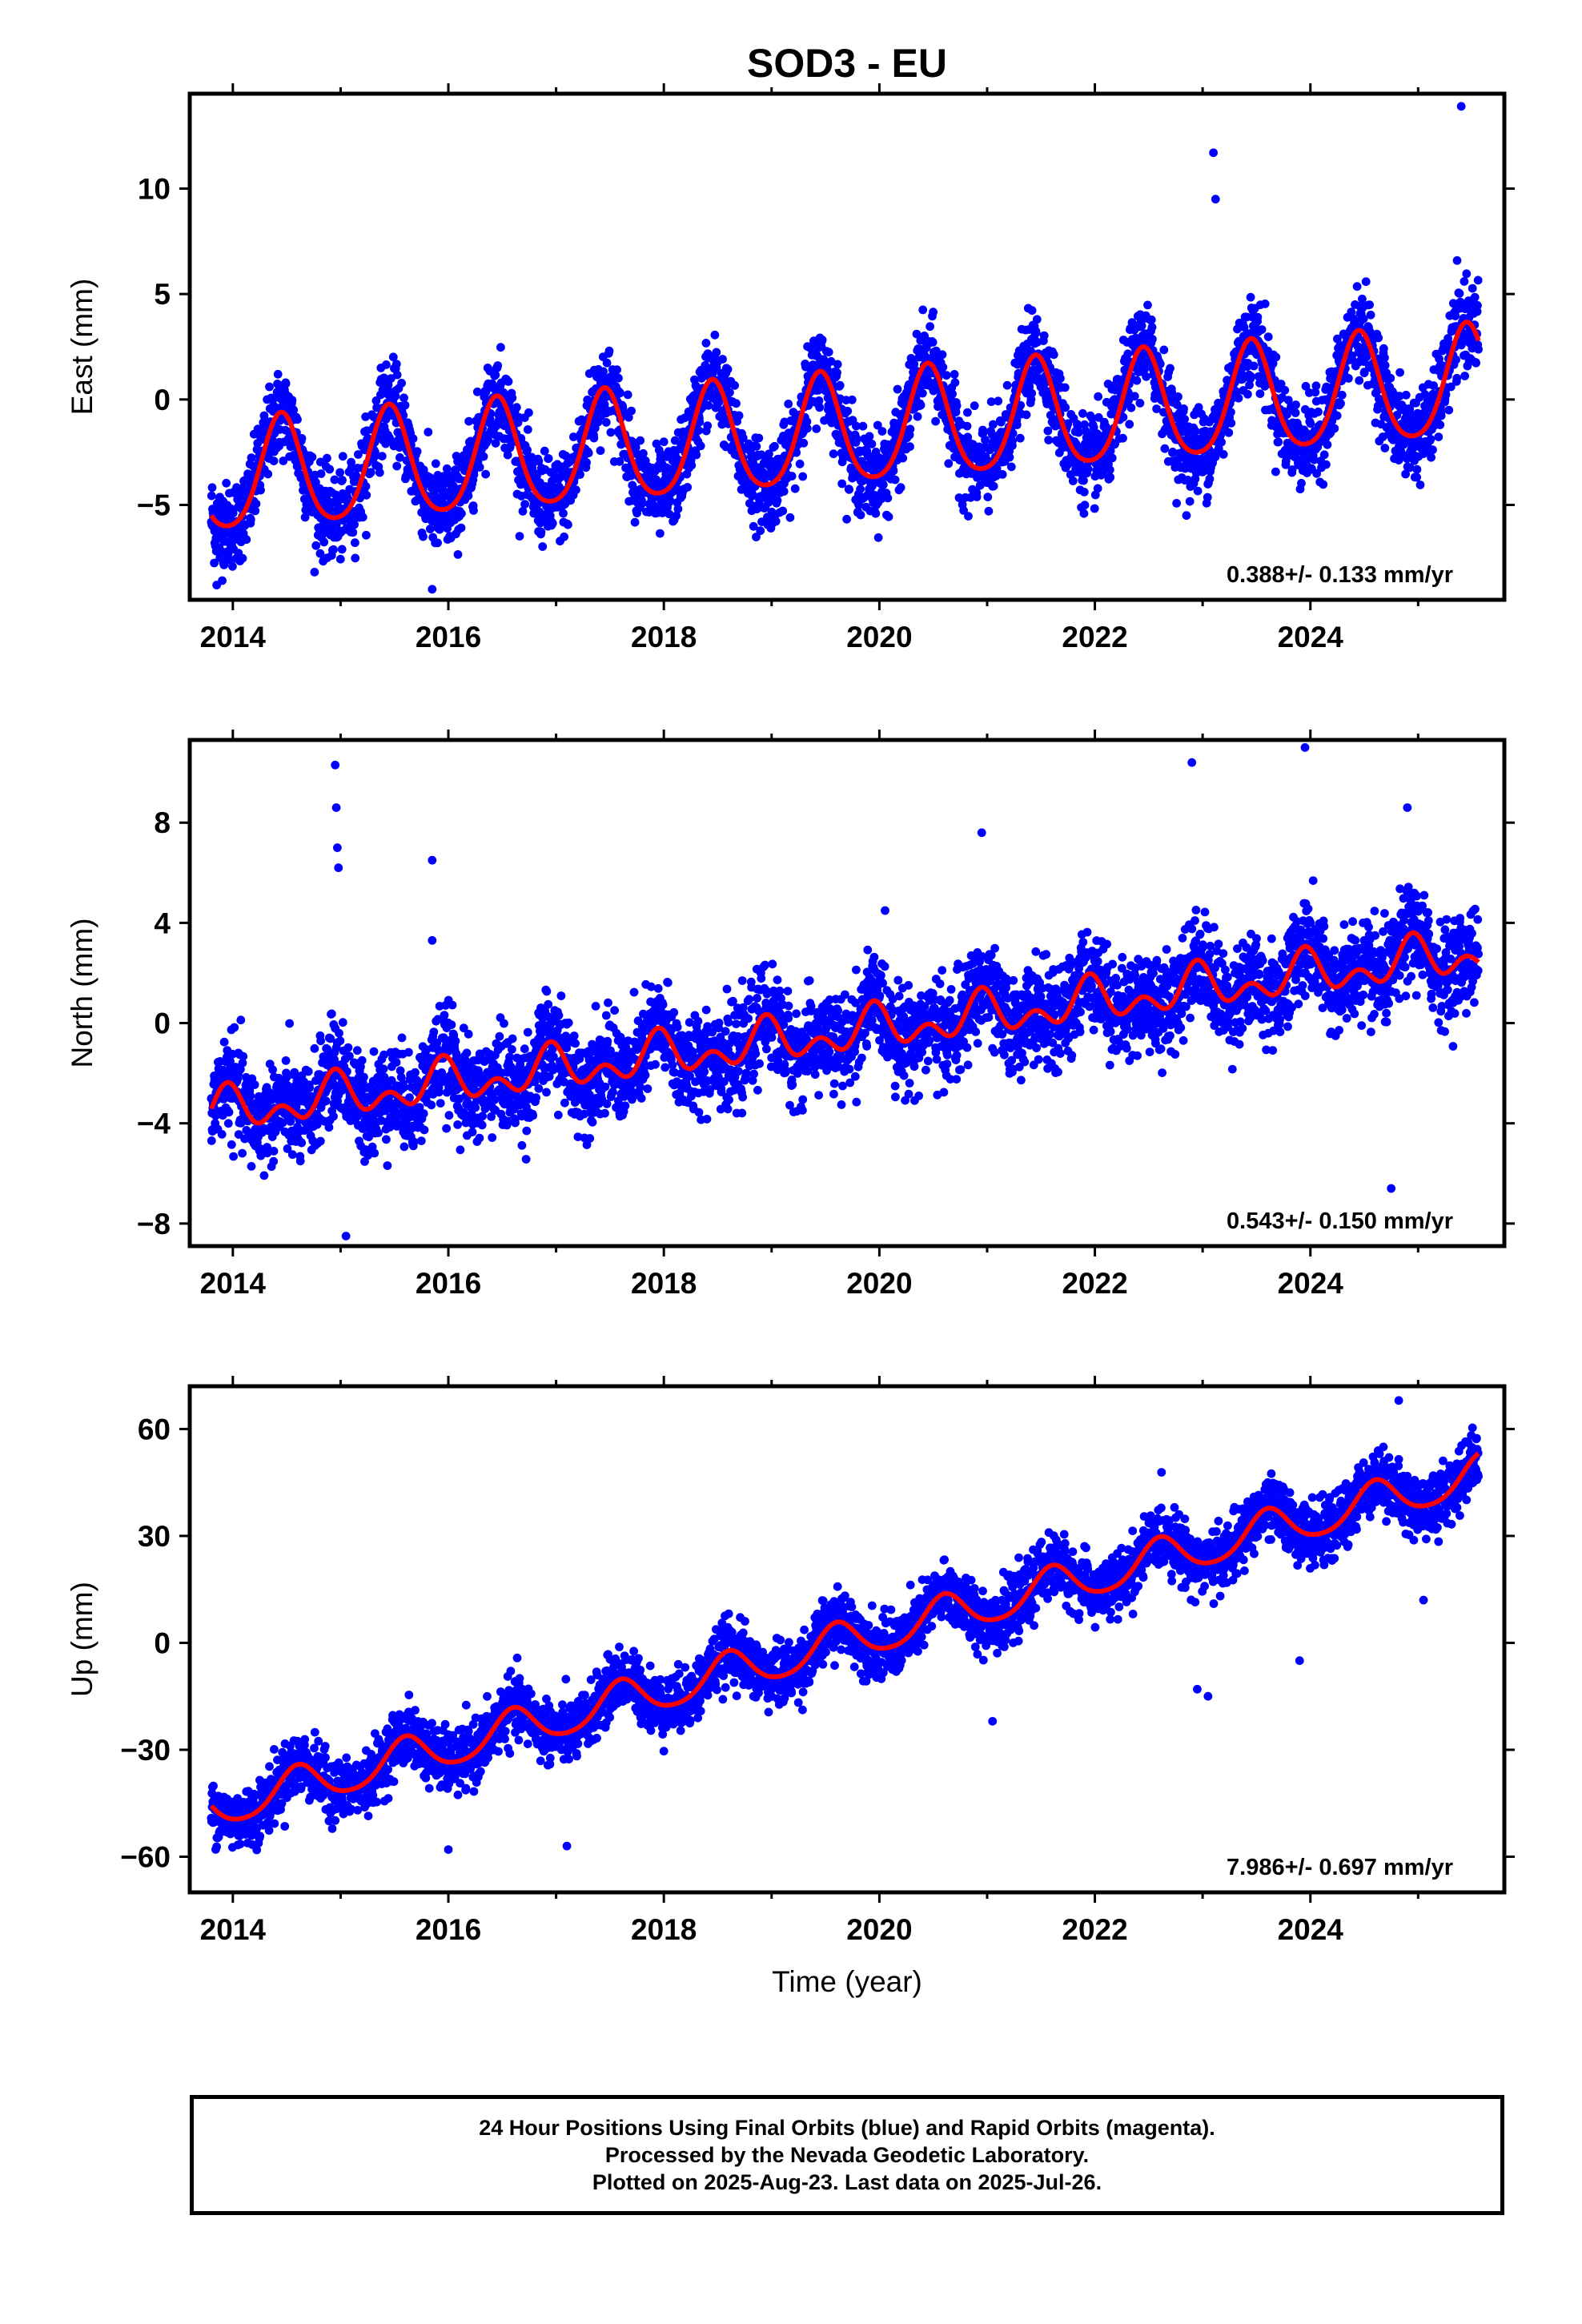  I want to click on y-tick-label: −5, so click(154, 505).